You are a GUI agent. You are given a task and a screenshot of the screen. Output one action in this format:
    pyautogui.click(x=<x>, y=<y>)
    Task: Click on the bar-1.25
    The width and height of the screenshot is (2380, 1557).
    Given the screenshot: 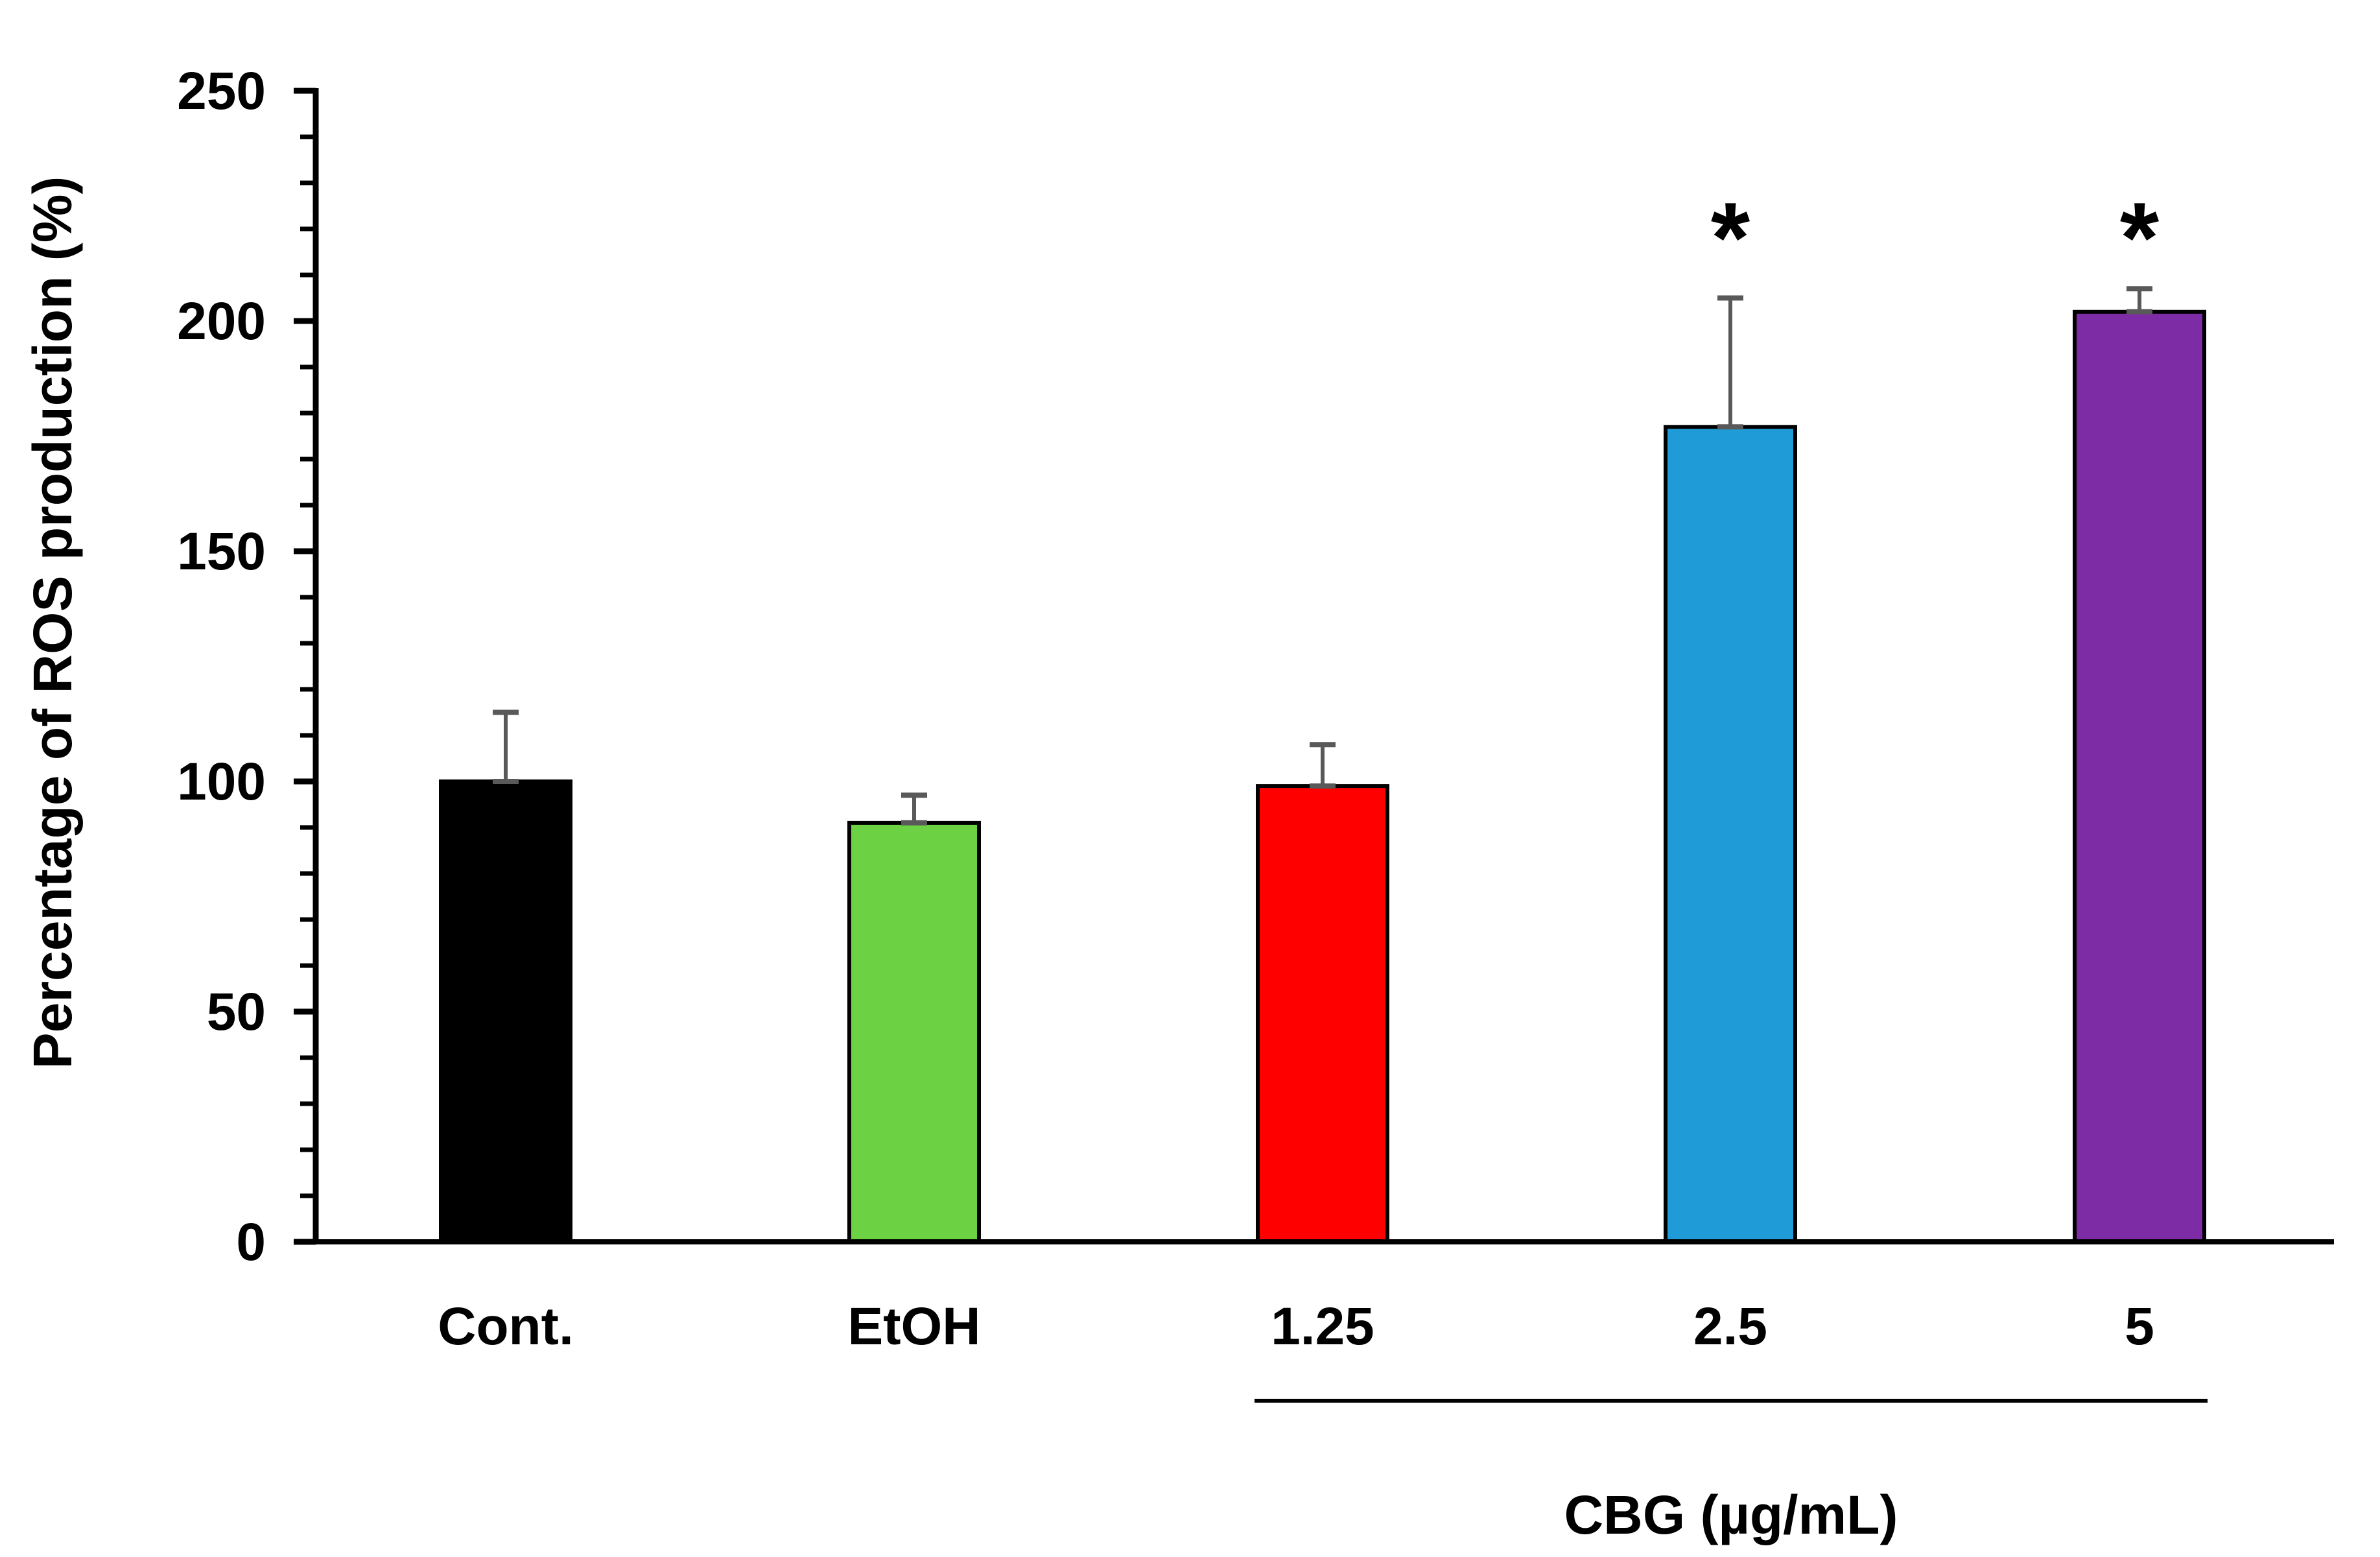 What is the action you would take?
    pyautogui.click(x=1322, y=1014)
    